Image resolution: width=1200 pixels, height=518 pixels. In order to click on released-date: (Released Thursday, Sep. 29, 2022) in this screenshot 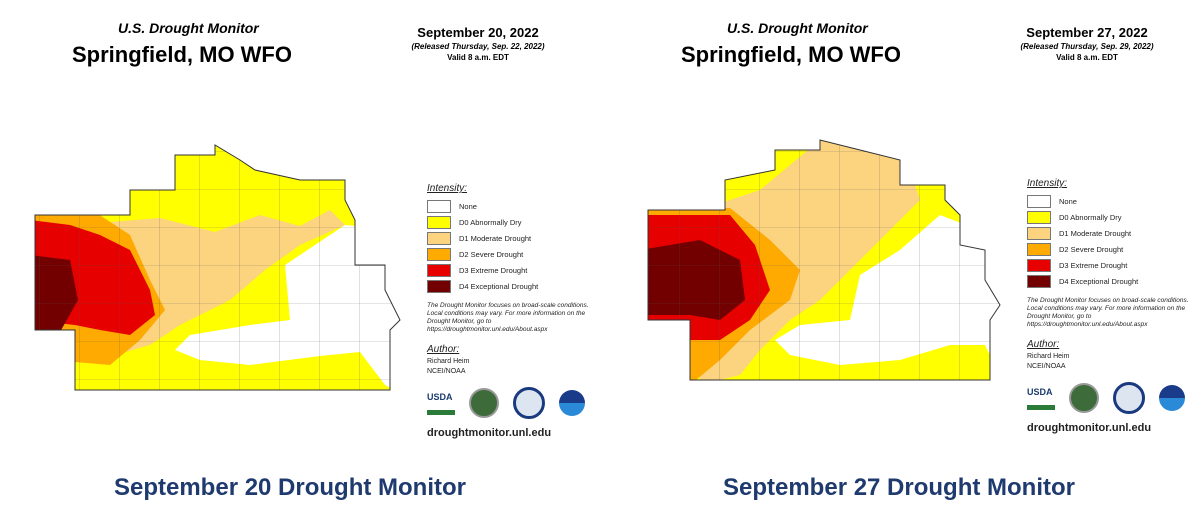, I will do `click(1087, 46)`.